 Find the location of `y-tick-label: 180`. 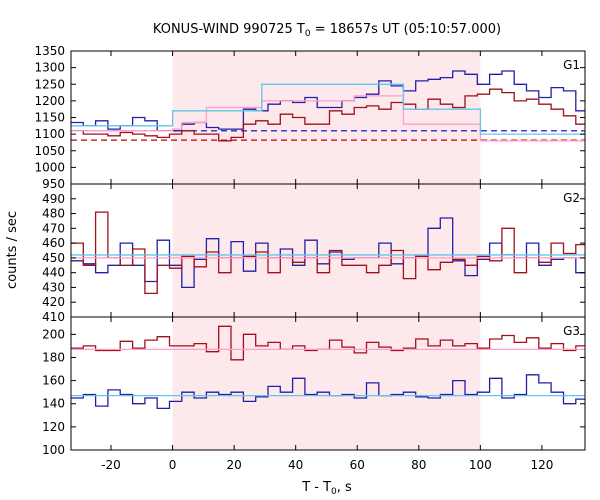

y-tick-label: 180 is located at coordinates (53, 357).